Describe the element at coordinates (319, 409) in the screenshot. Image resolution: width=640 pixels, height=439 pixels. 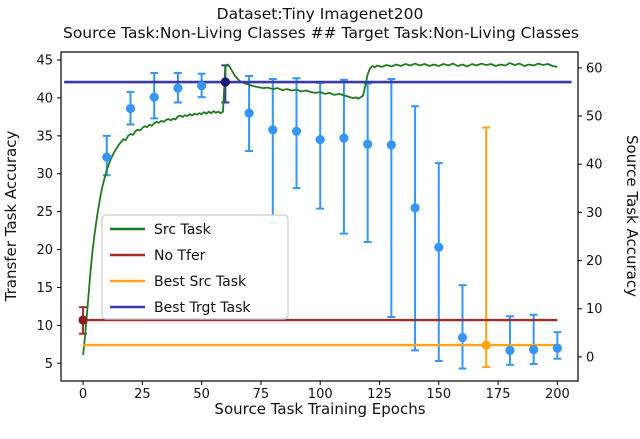
I see `x-axis-label: Source Task Training Epochs` at that location.